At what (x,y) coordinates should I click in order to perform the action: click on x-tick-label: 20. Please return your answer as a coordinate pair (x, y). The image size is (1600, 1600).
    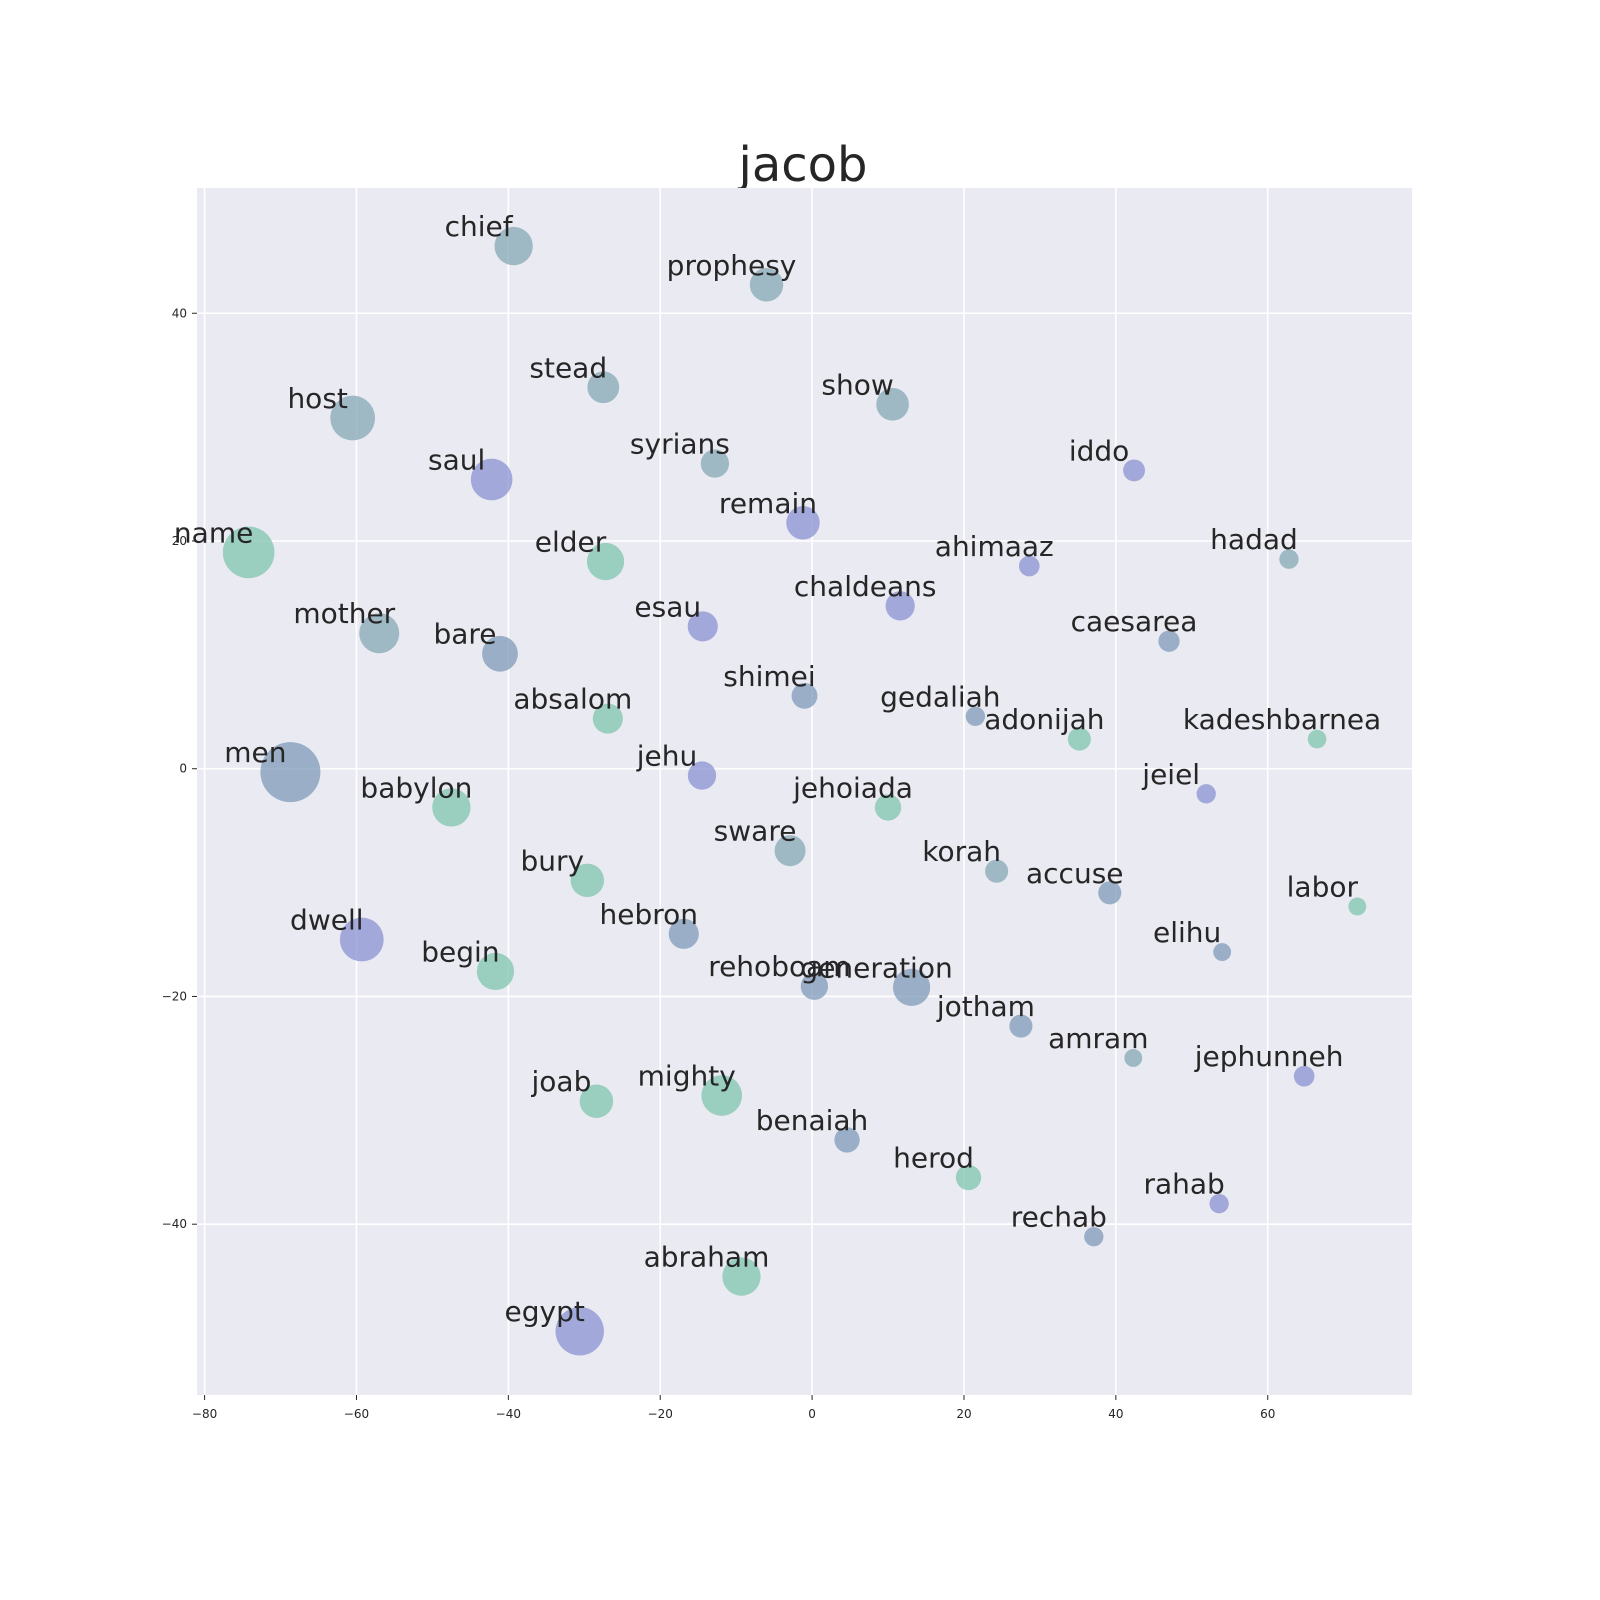
    Looking at the image, I should click on (963, 1414).